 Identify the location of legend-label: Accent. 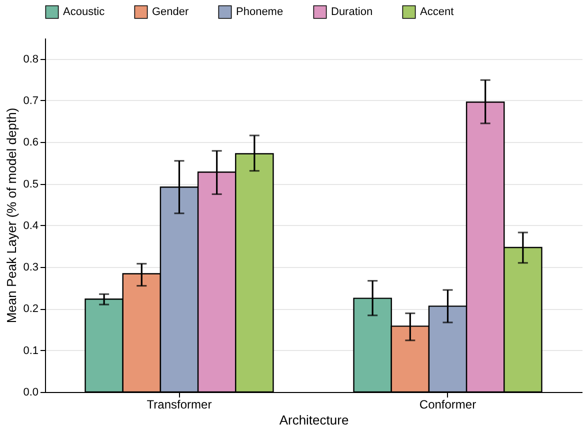
(437, 12).